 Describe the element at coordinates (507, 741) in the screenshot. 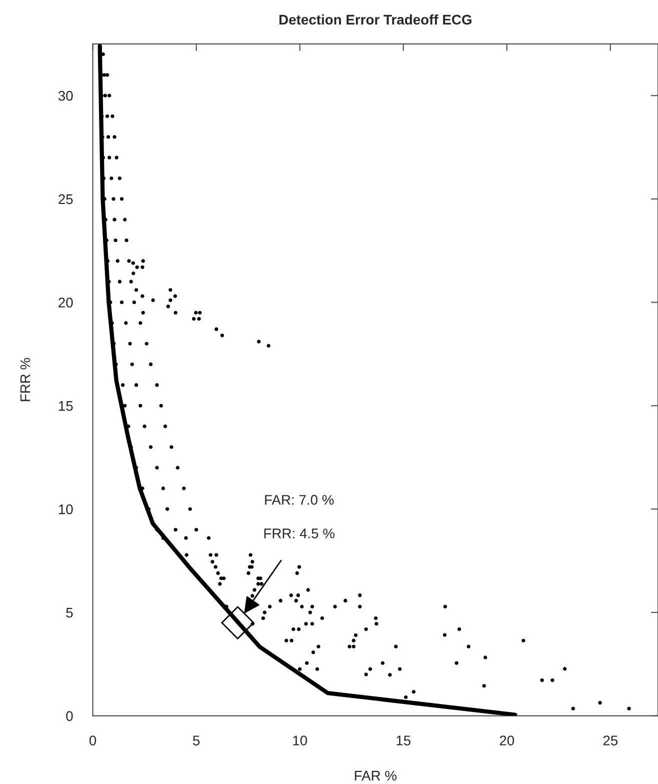

I see `x-tick-label: 20` at that location.